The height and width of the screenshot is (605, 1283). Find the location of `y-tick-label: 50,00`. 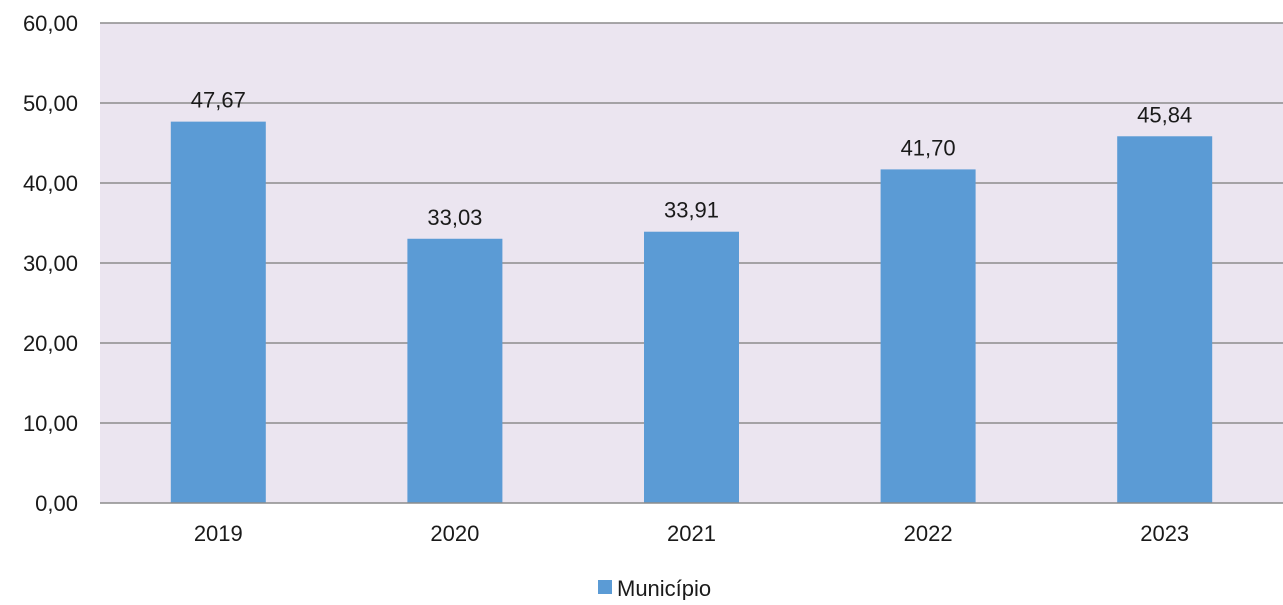

y-tick-label: 50,00 is located at coordinates (50, 103).